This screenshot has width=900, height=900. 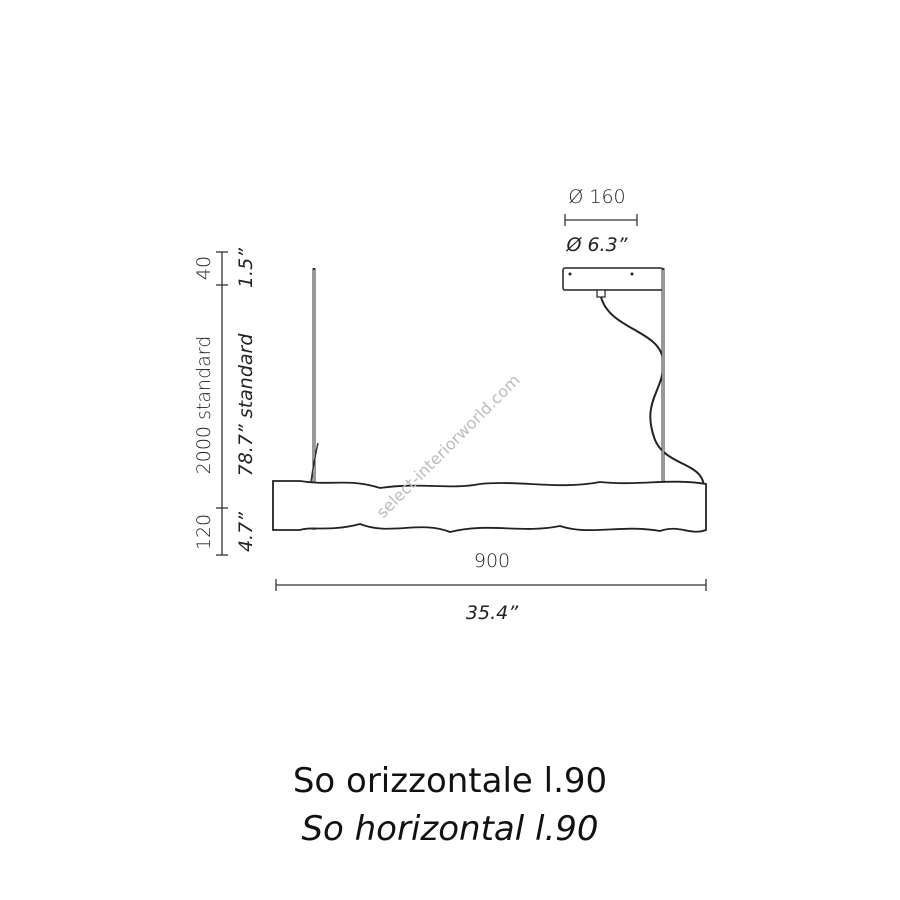 I want to click on cord-grip, so click(x=601, y=293).